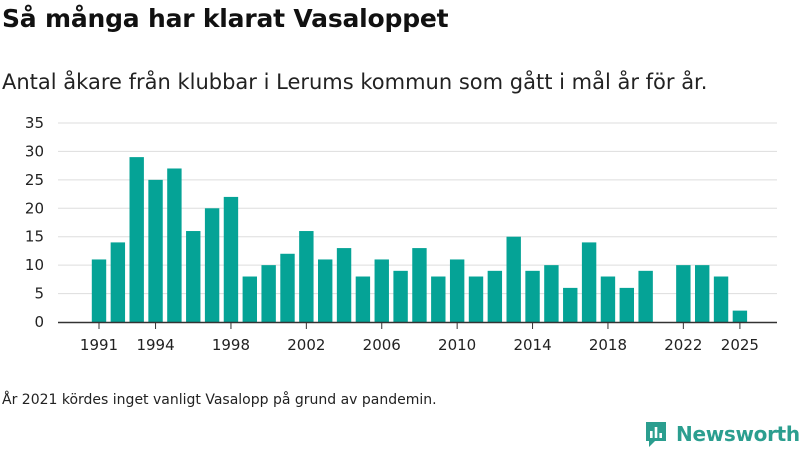  I want to click on x-tick-label: 2010, so click(457, 345).